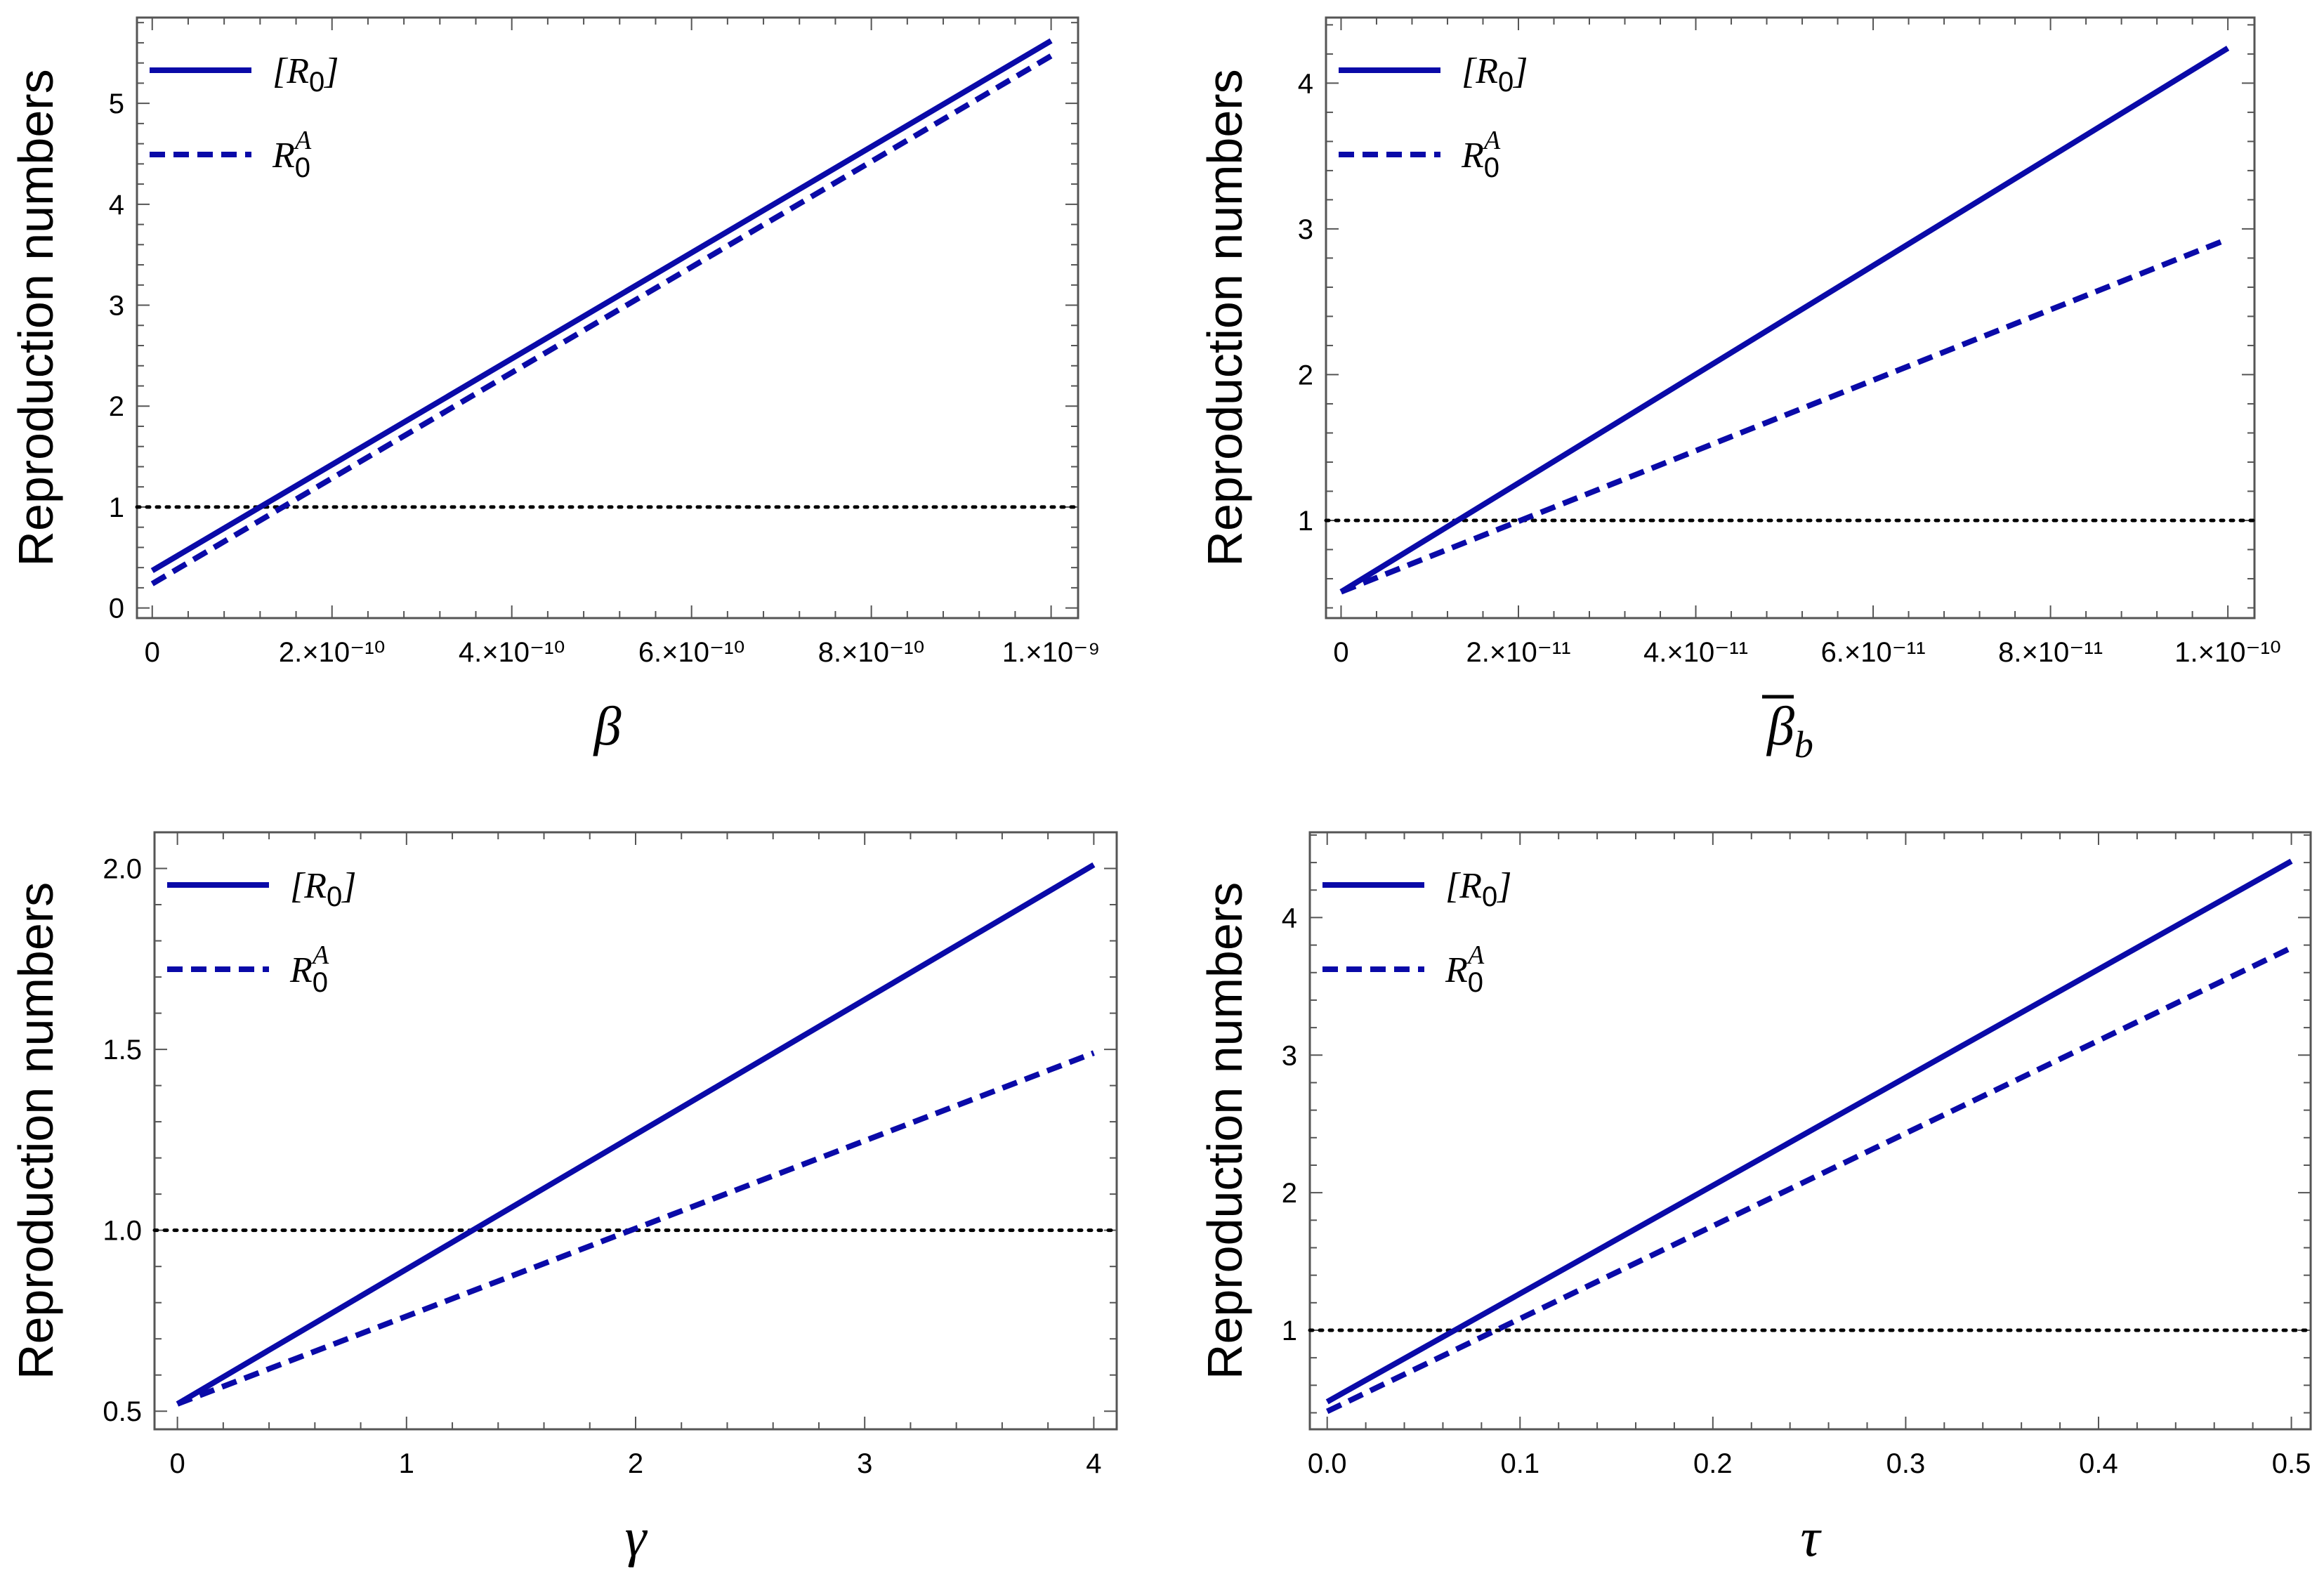 The image size is (2324, 1581). I want to click on x-tick-label: 1.×10⁻⁹, so click(1051, 652).